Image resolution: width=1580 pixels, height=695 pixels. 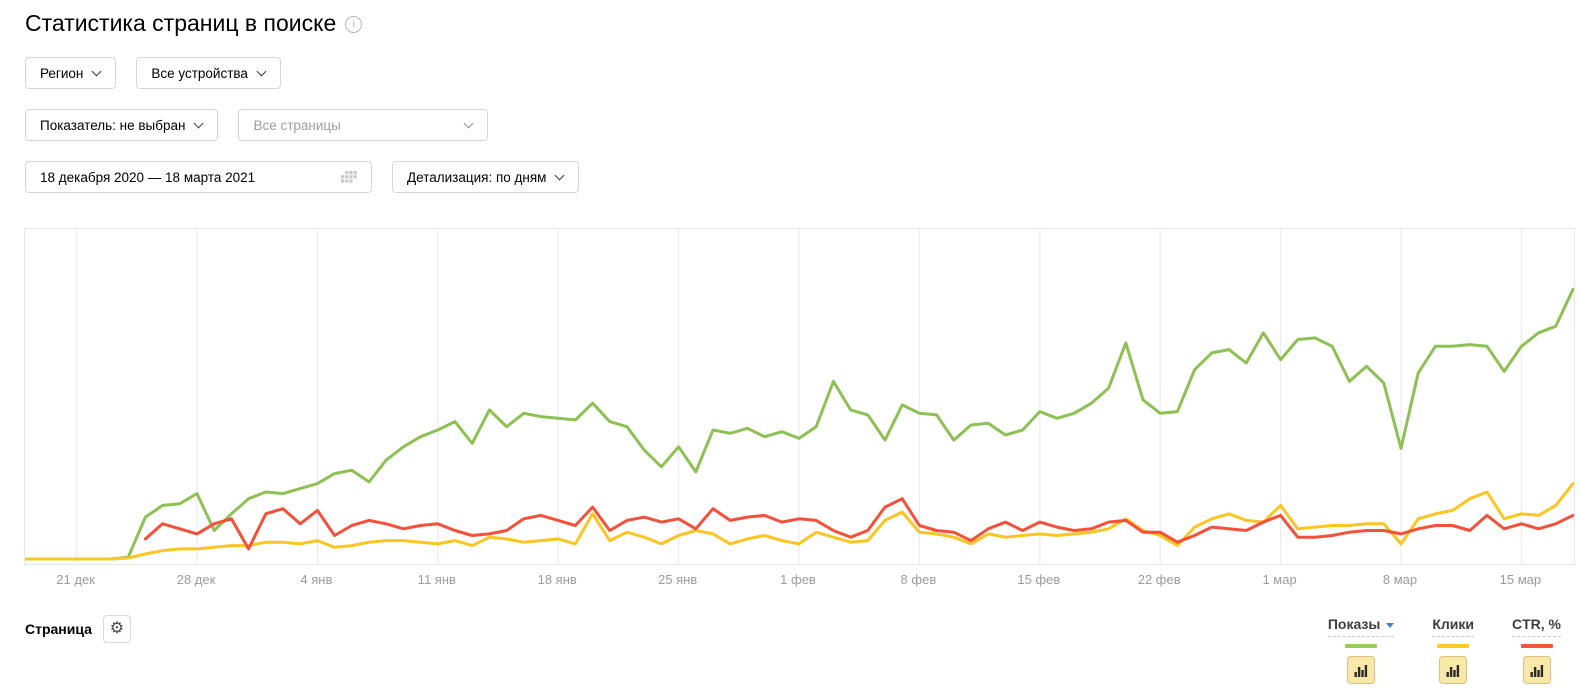 I want to click on date-range-input: 18 декабря 2020 — 18 марта 2021, so click(x=198, y=177).